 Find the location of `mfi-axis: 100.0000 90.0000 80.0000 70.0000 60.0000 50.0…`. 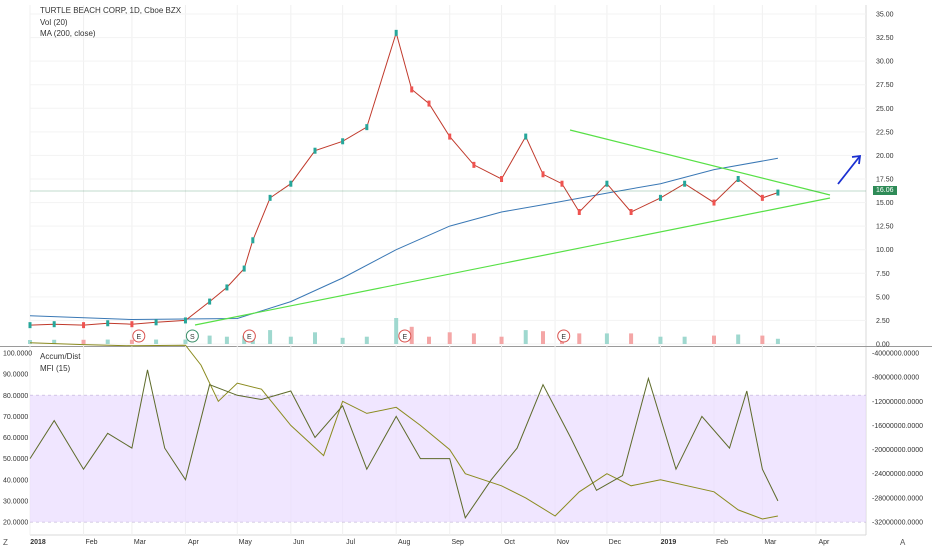

mfi-axis: 100.0000 90.0000 80.0000 70.0000 60.0000 50.0… is located at coordinates (17, 439).